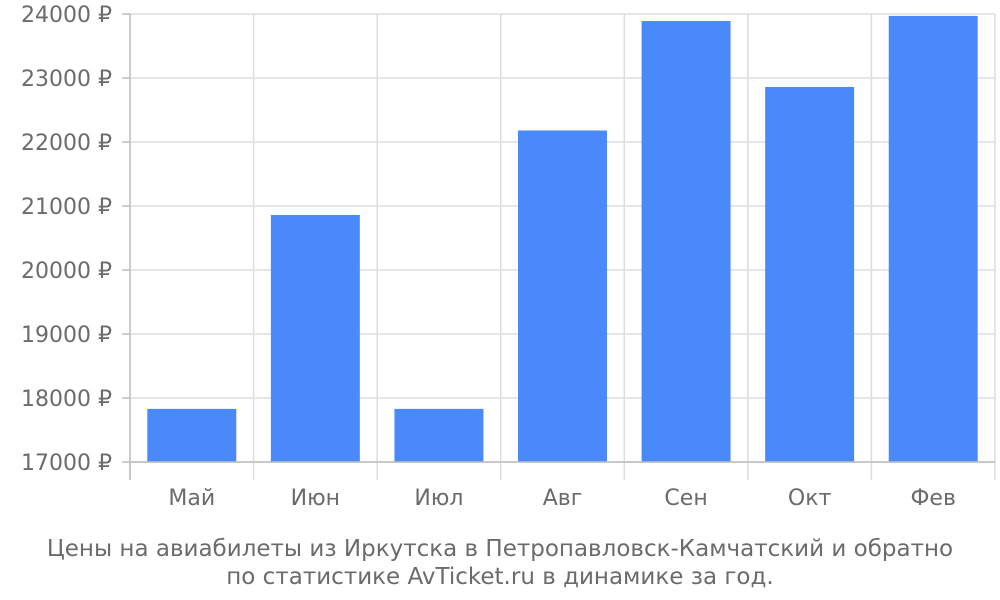 This screenshot has height=600, width=1000. Describe the element at coordinates (66, 335) in the screenshot. I see `y-tick-label: 19000 ₽` at that location.